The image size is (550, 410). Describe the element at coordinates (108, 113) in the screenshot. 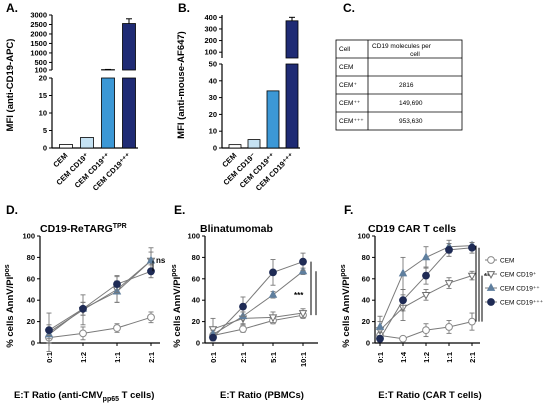

I see `bar-lower-segment` at that location.